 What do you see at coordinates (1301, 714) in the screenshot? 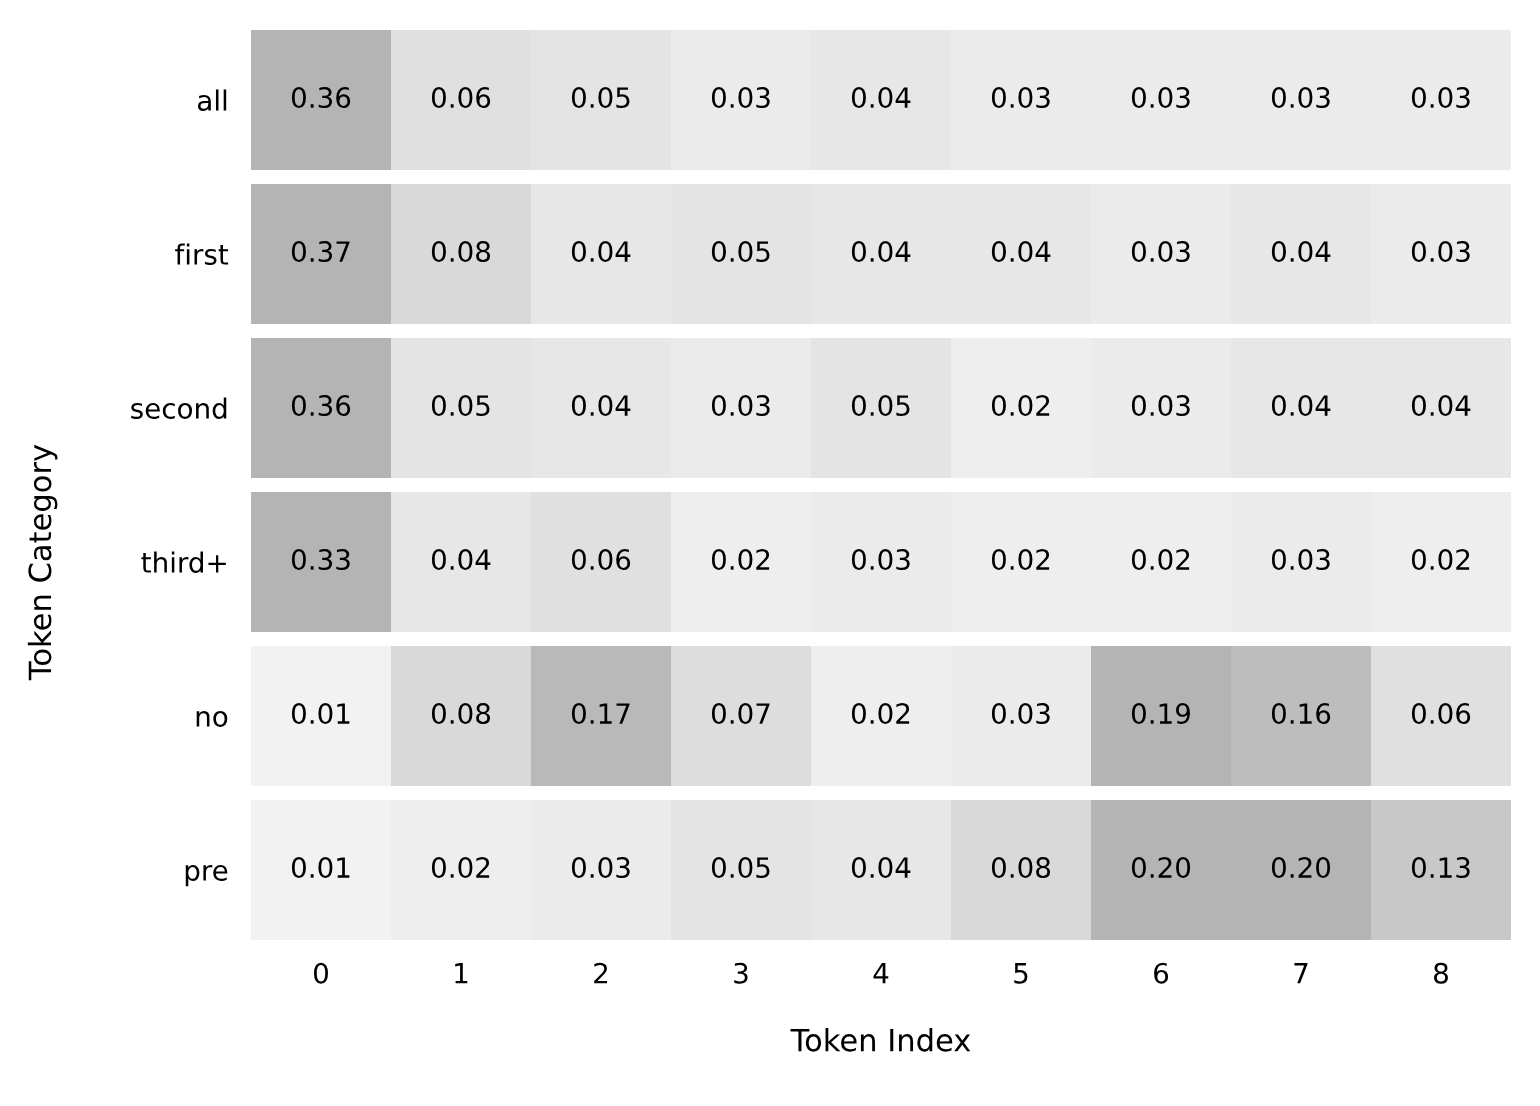
I see `data-label: 0.16` at bounding box center [1301, 714].